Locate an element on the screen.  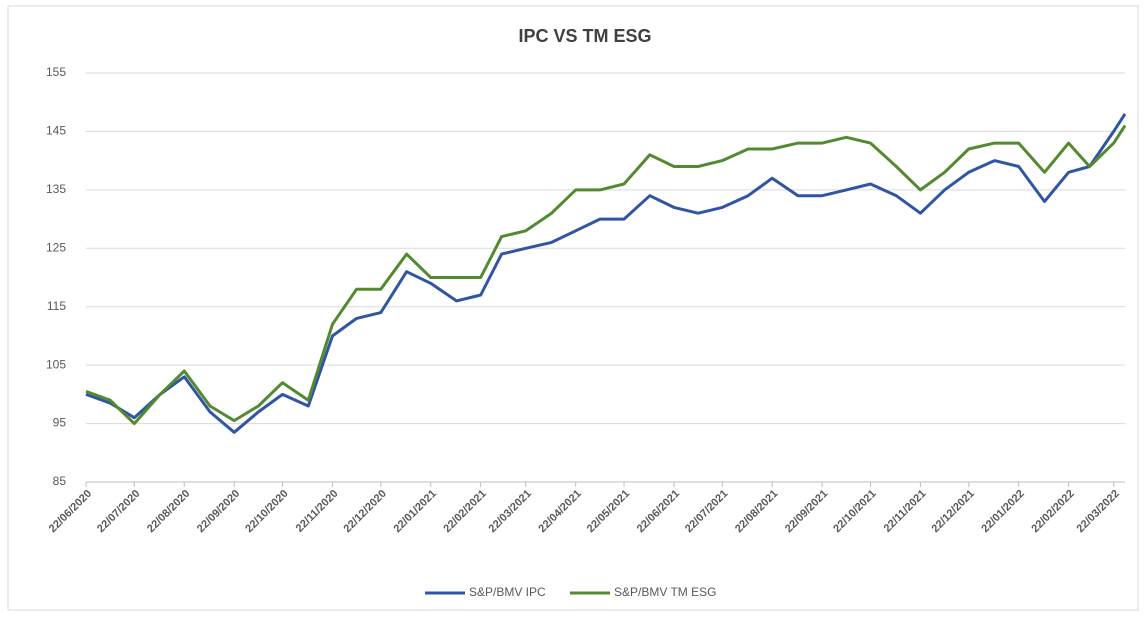
y-tick-label: 95 is located at coordinates (60, 423).